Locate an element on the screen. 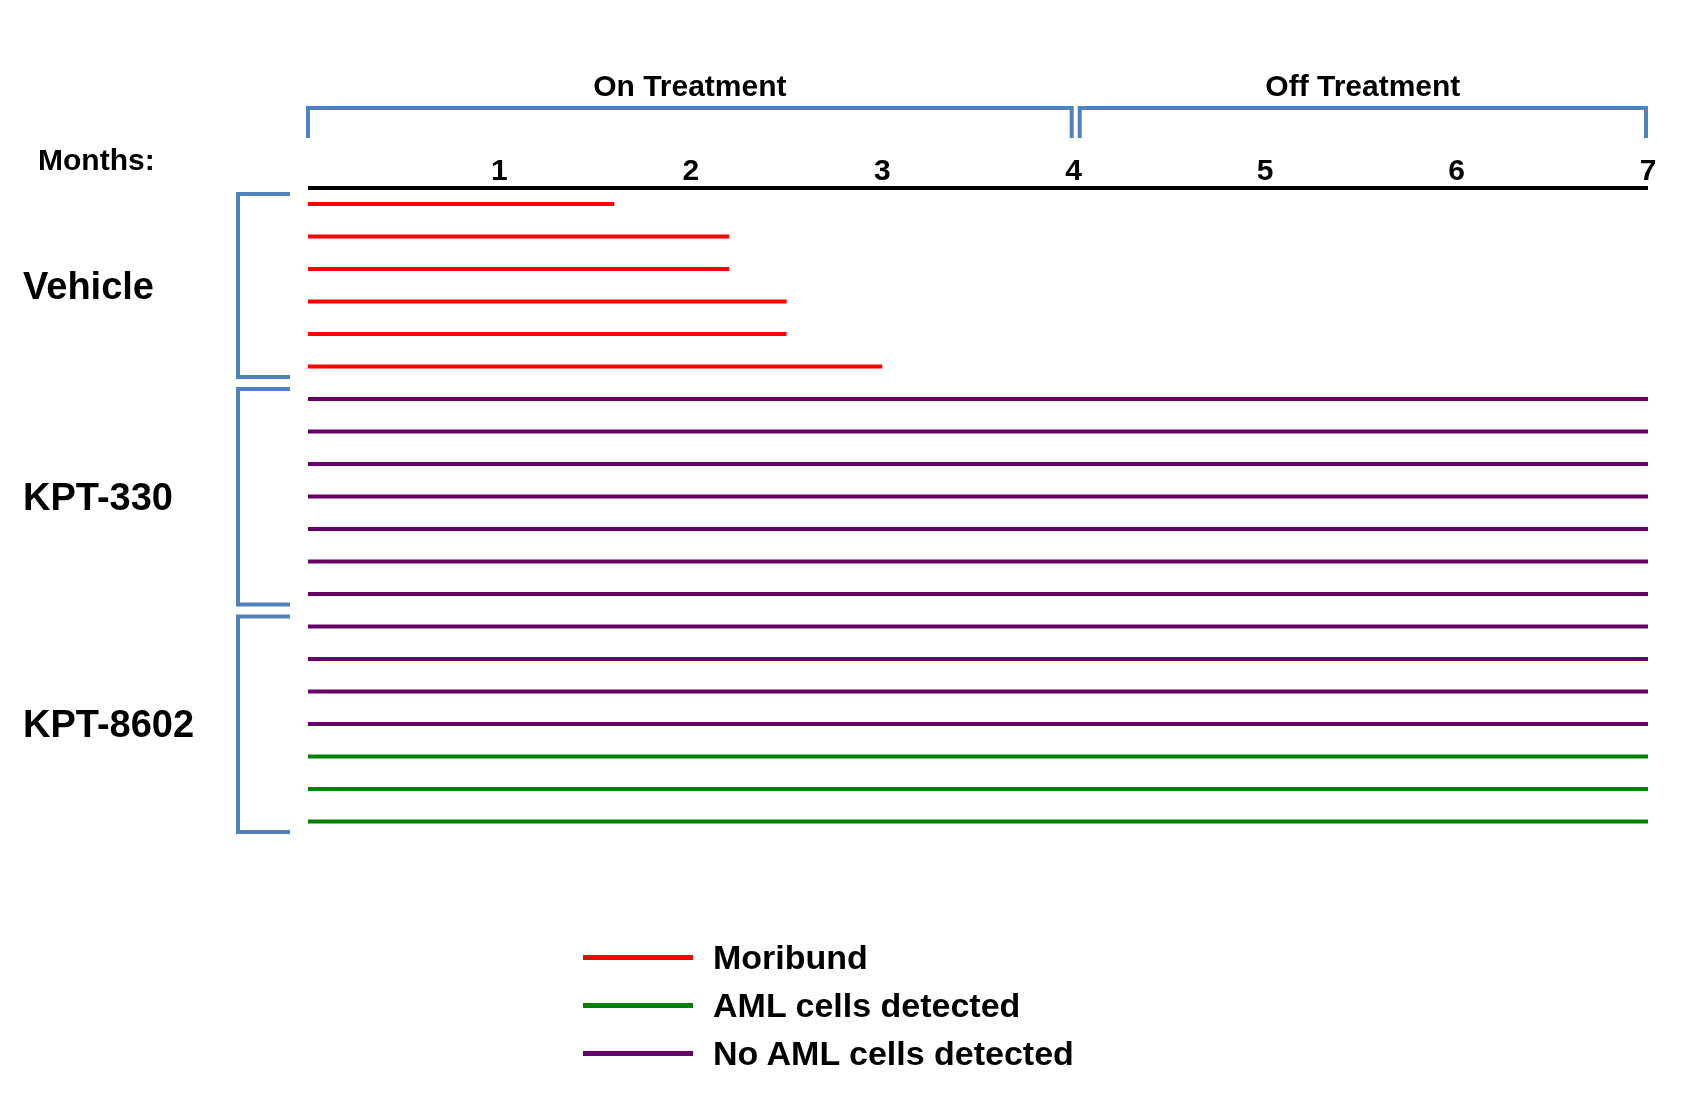 This screenshot has width=1699, height=1094. x-tick-label: 3 is located at coordinates (882, 169).